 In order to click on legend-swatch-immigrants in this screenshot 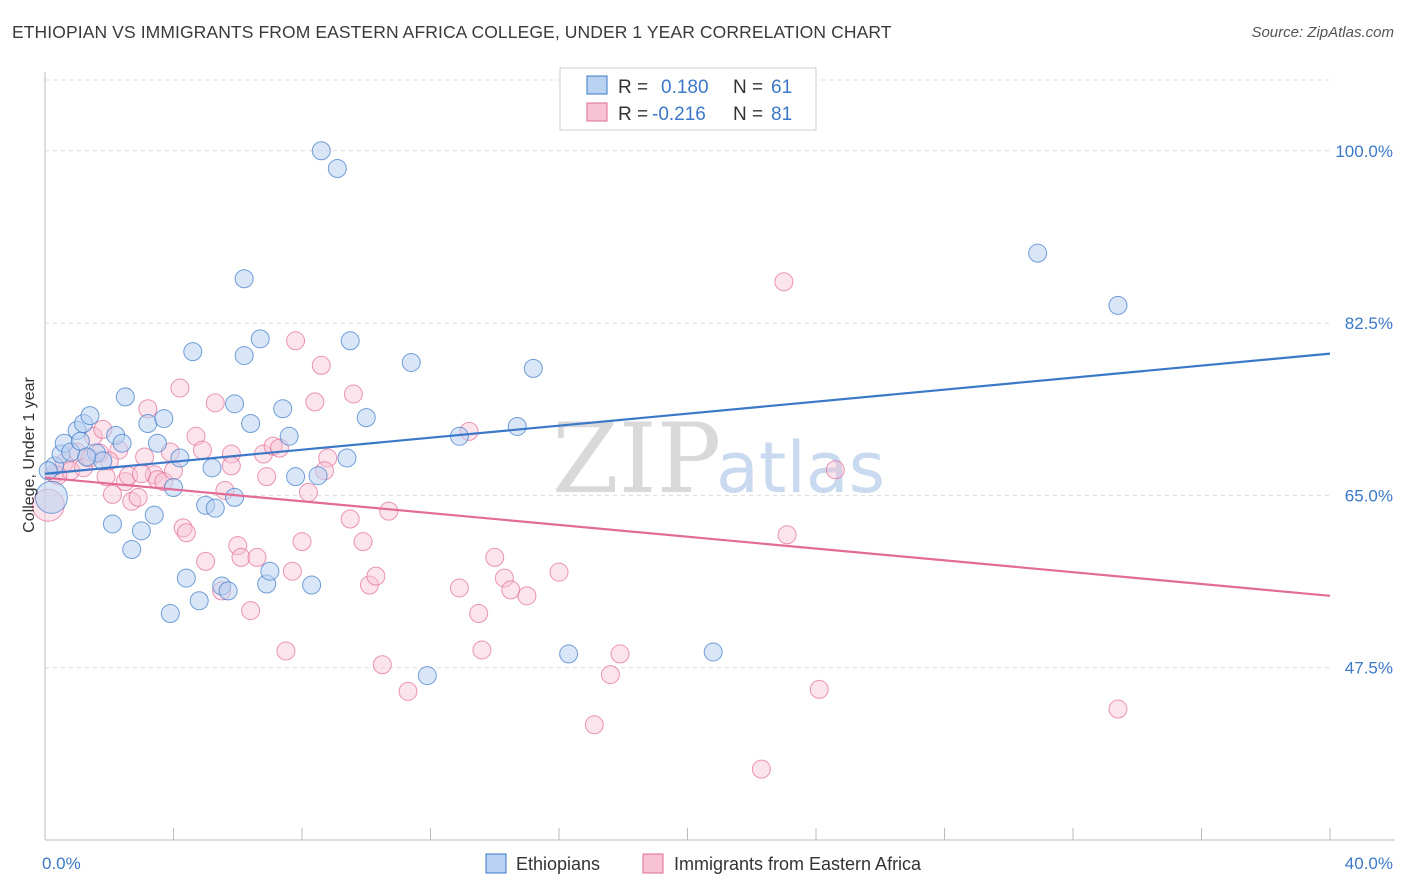, I will do `click(597, 112)`.